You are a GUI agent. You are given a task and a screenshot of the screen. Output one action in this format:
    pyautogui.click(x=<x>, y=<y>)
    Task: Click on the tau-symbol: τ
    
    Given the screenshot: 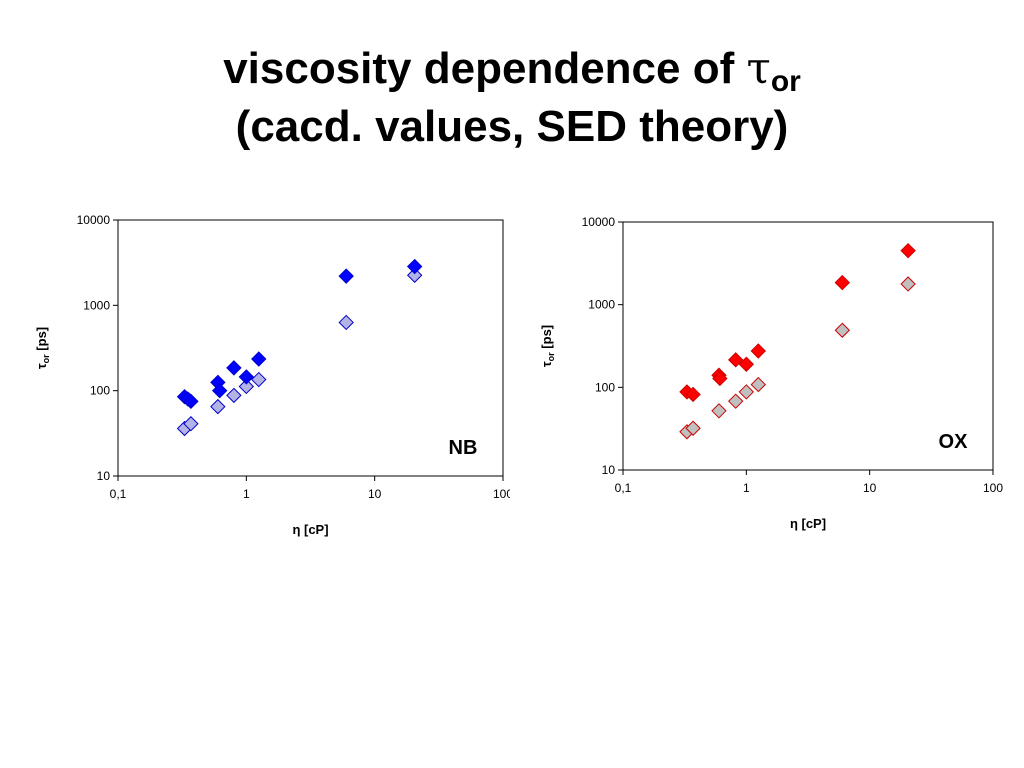 What is the action you would take?
    pyautogui.click(x=758, y=68)
    